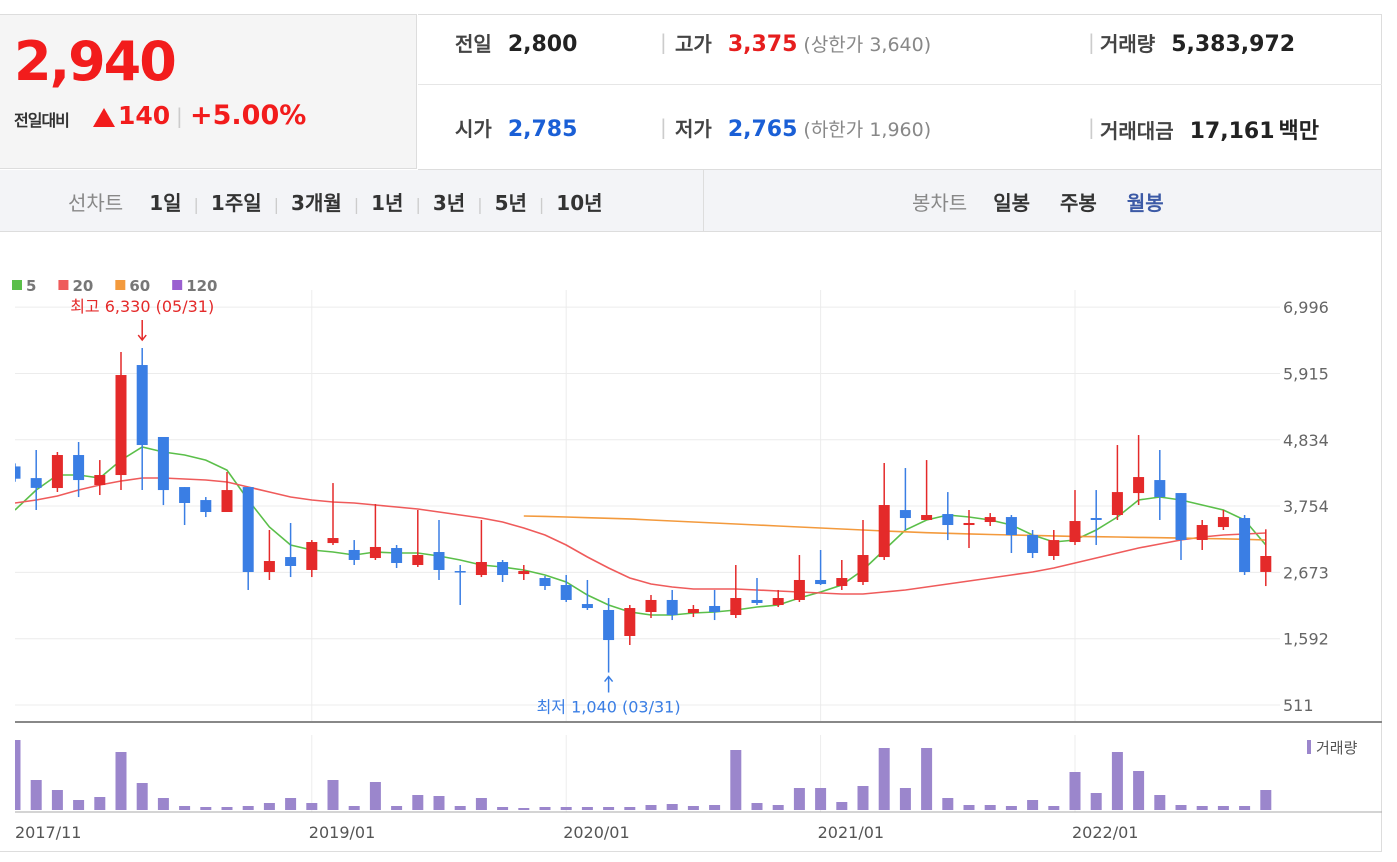 This screenshot has height=862, width=1397. Describe the element at coordinates (596, 832) in the screenshot. I see `x-tick-label: 2020/01` at that location.